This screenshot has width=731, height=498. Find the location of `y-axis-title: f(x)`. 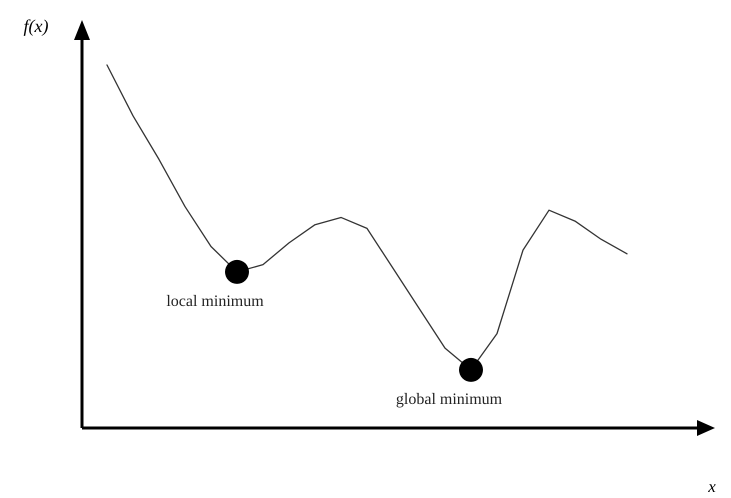

y-axis-title: f(x) is located at coordinates (36, 26).